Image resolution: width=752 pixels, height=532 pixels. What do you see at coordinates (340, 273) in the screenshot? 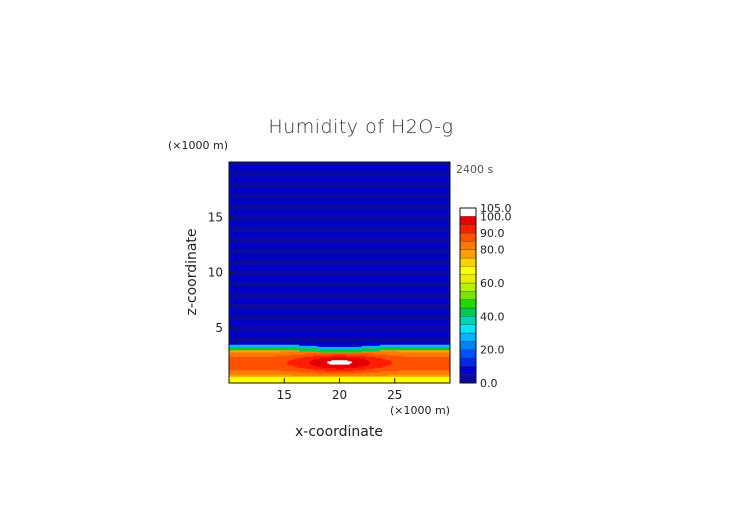
I see `heatmap-field` at bounding box center [340, 273].